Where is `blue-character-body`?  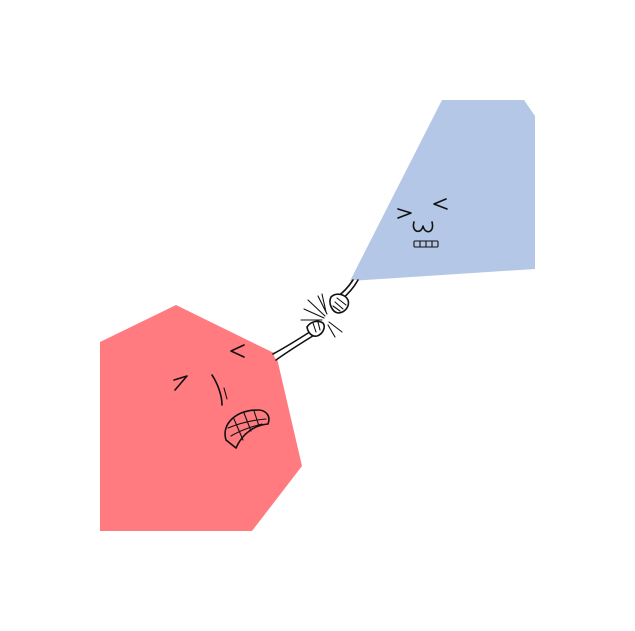 blue-character-body is located at coordinates (442, 190).